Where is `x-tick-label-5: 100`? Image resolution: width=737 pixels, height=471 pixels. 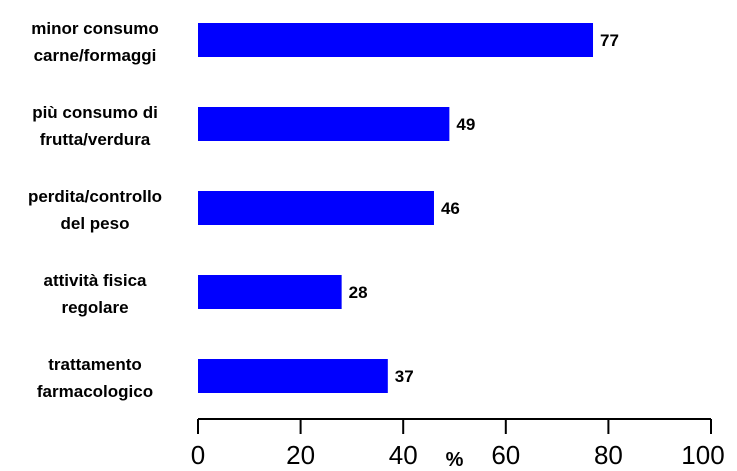 x-tick-label-5: 100 is located at coordinates (702, 455).